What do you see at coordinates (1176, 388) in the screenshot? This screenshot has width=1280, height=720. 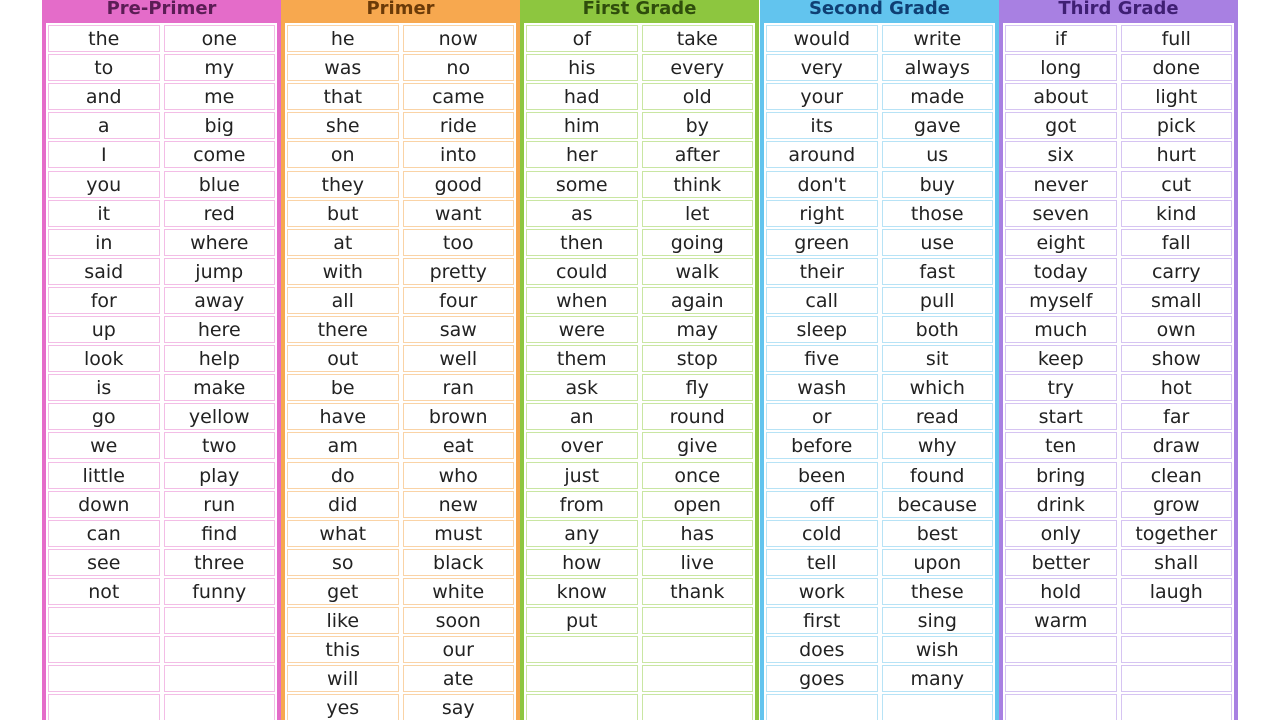 I see `word-cell: hot` at bounding box center [1176, 388].